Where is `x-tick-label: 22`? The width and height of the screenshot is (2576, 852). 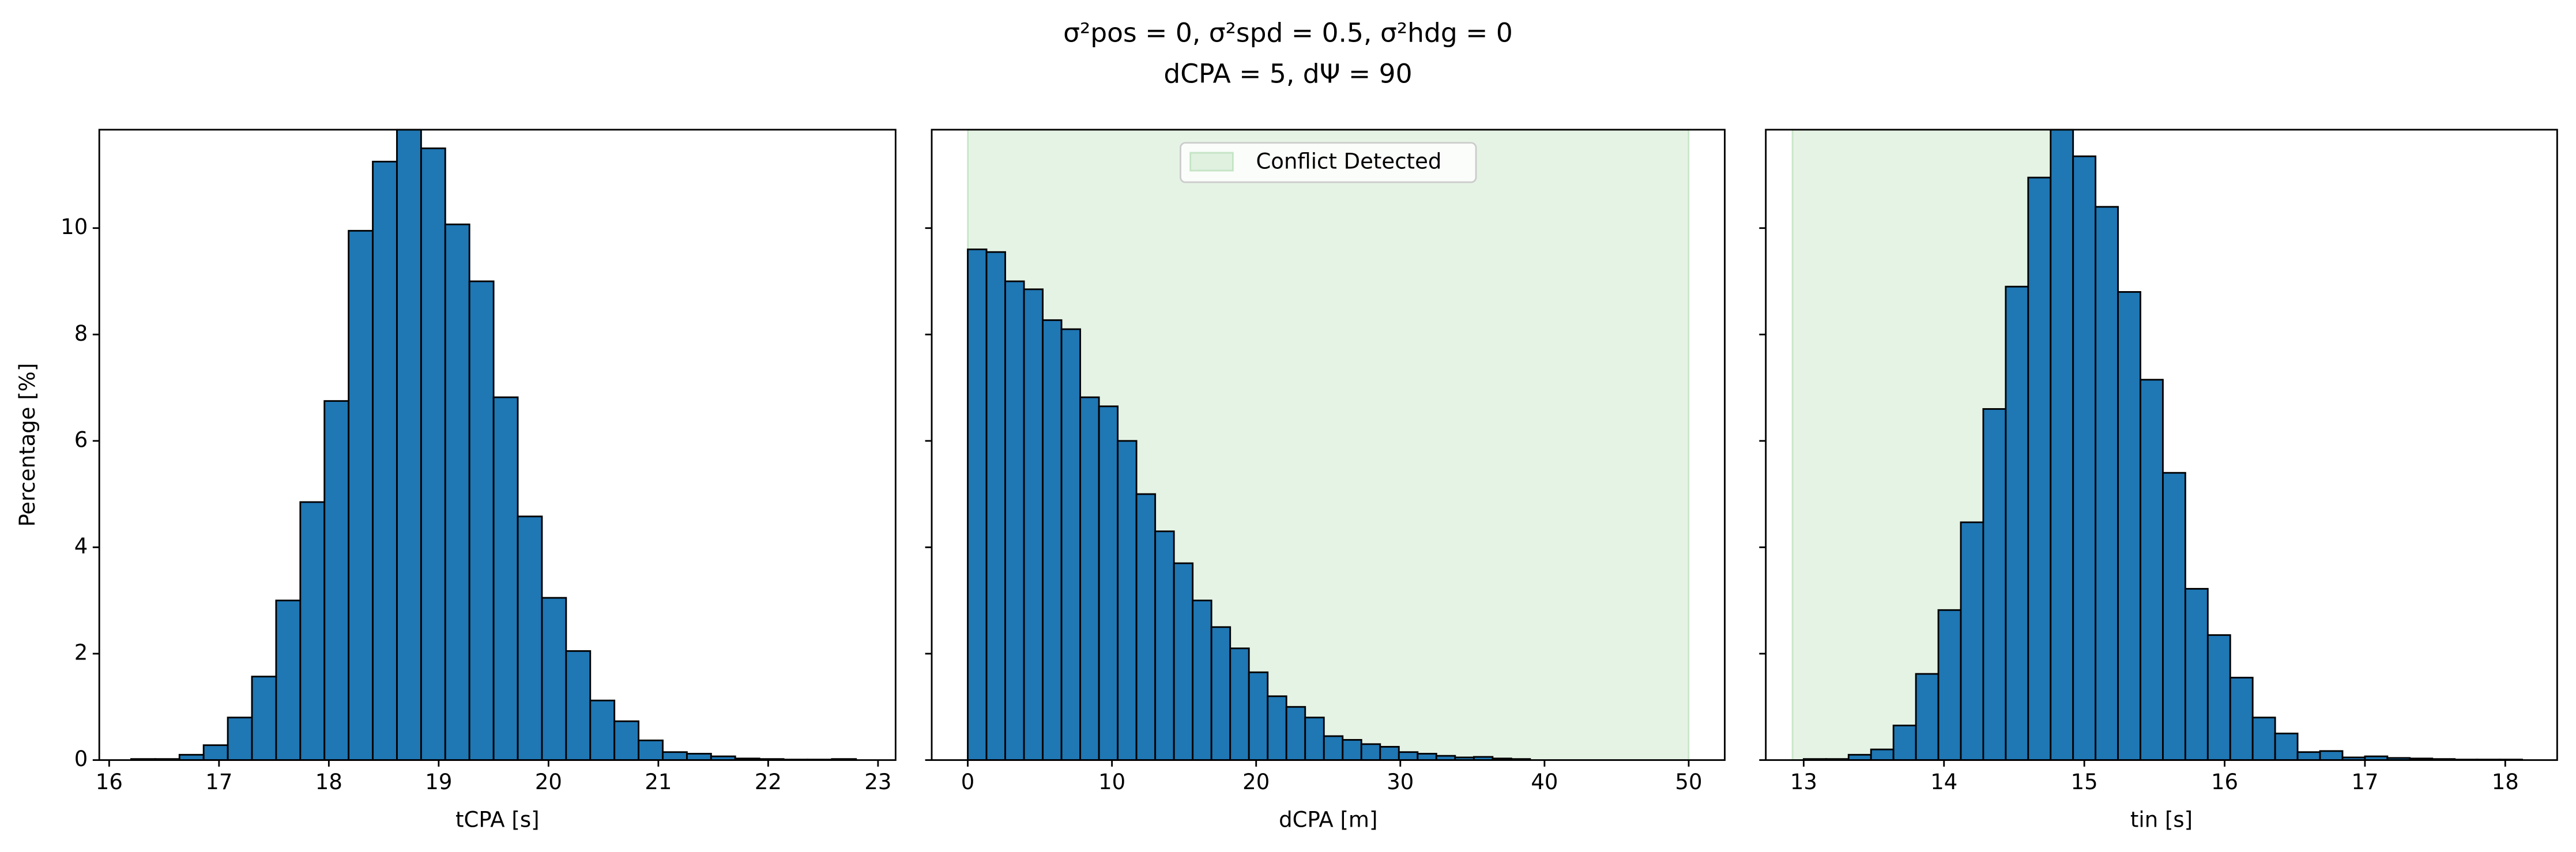
x-tick-label: 22 is located at coordinates (768, 782).